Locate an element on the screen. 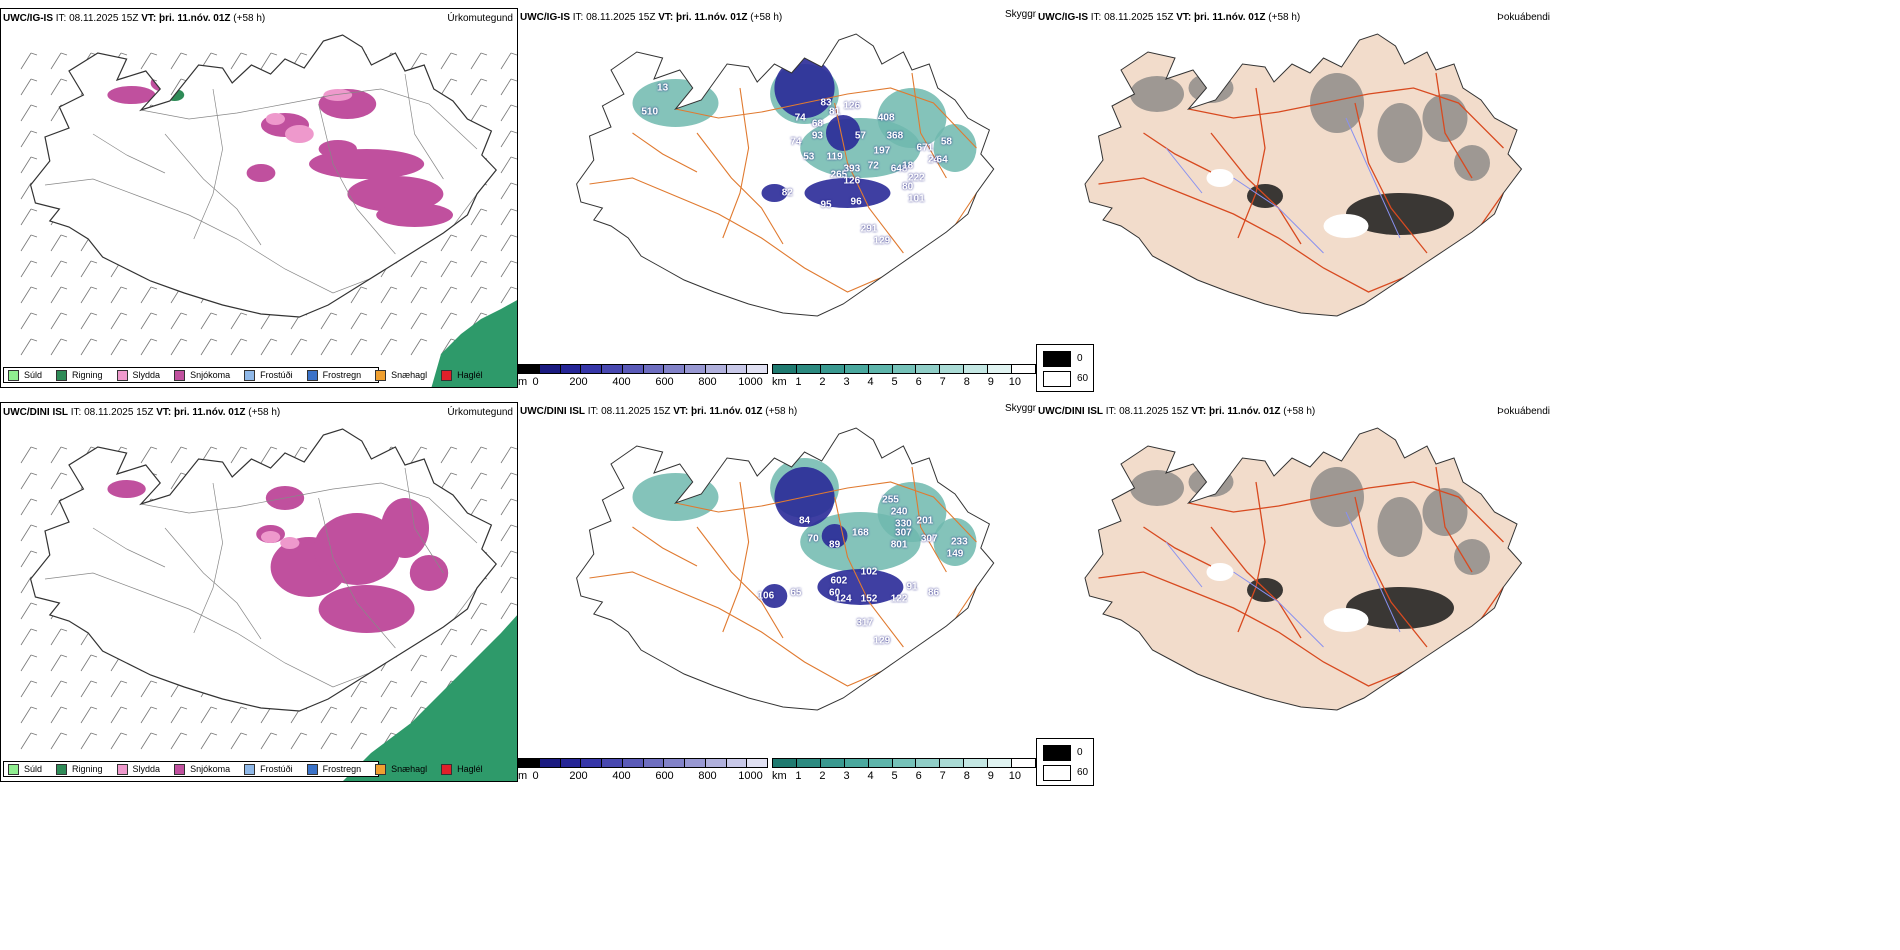 The image size is (1900, 950). colorbar-tick-label: 5 is located at coordinates (894, 382).